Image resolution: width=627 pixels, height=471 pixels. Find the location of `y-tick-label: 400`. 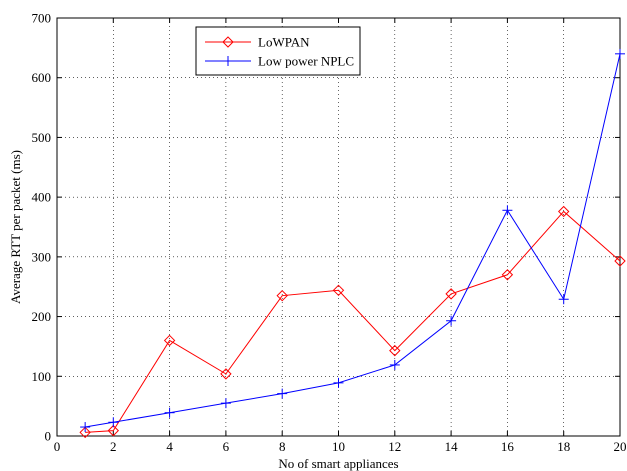

y-tick-label: 400 is located at coordinates (42, 197).